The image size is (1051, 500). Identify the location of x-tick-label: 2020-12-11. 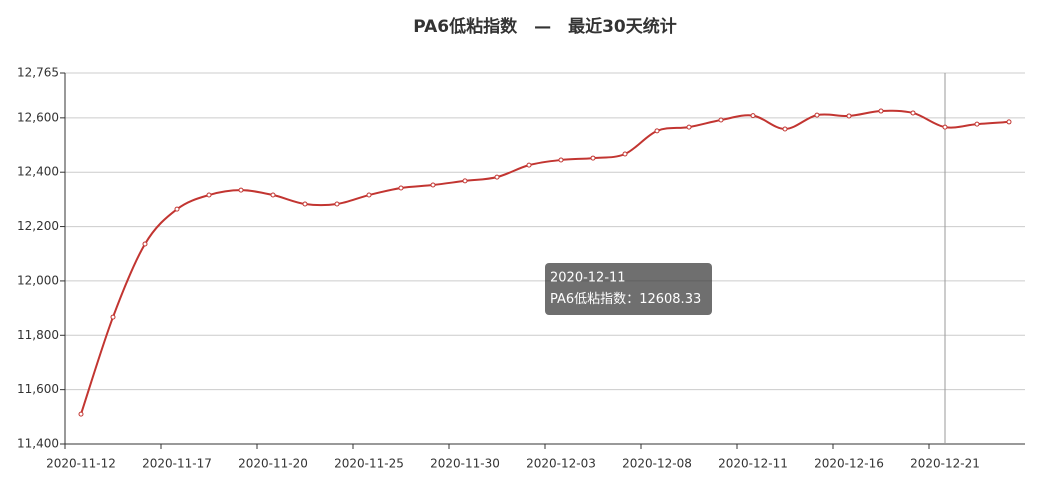
(753, 464).